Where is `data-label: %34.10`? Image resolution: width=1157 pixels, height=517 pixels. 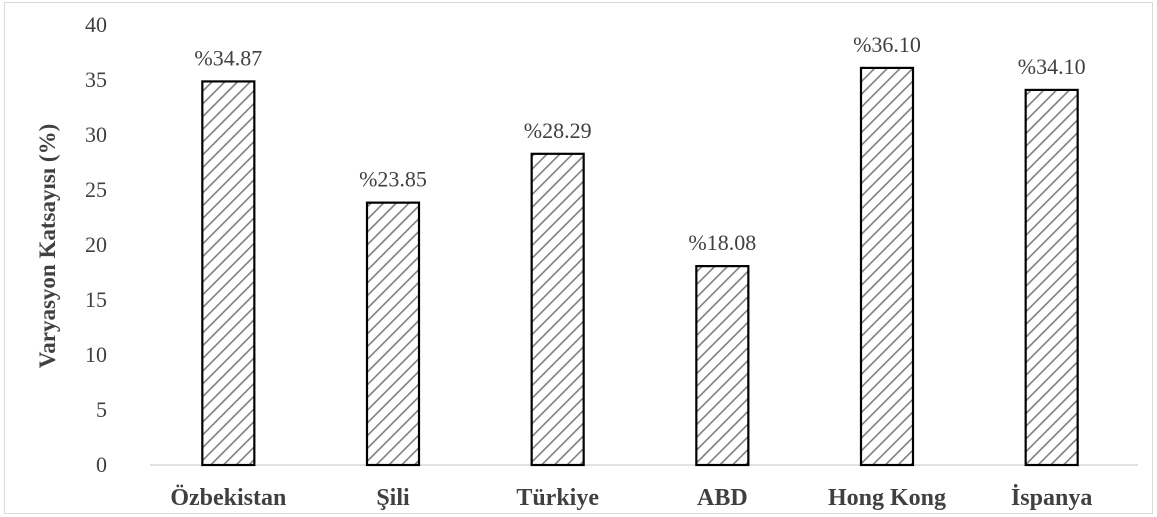 data-label: %34.10 is located at coordinates (1052, 66).